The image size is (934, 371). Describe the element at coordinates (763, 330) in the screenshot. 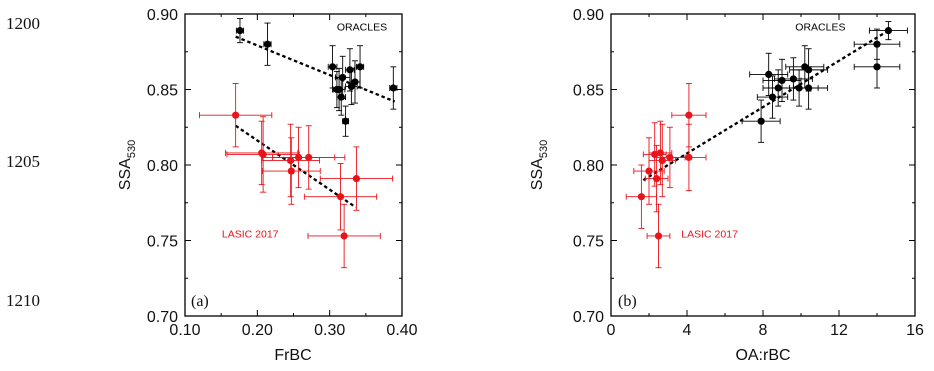

I see `x-tick-label: 8` at that location.